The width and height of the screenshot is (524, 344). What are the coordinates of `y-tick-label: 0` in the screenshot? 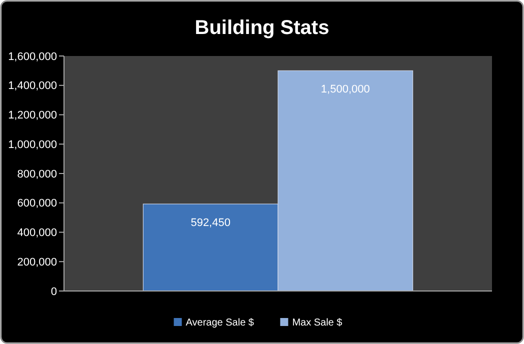 It's located at (53, 292).